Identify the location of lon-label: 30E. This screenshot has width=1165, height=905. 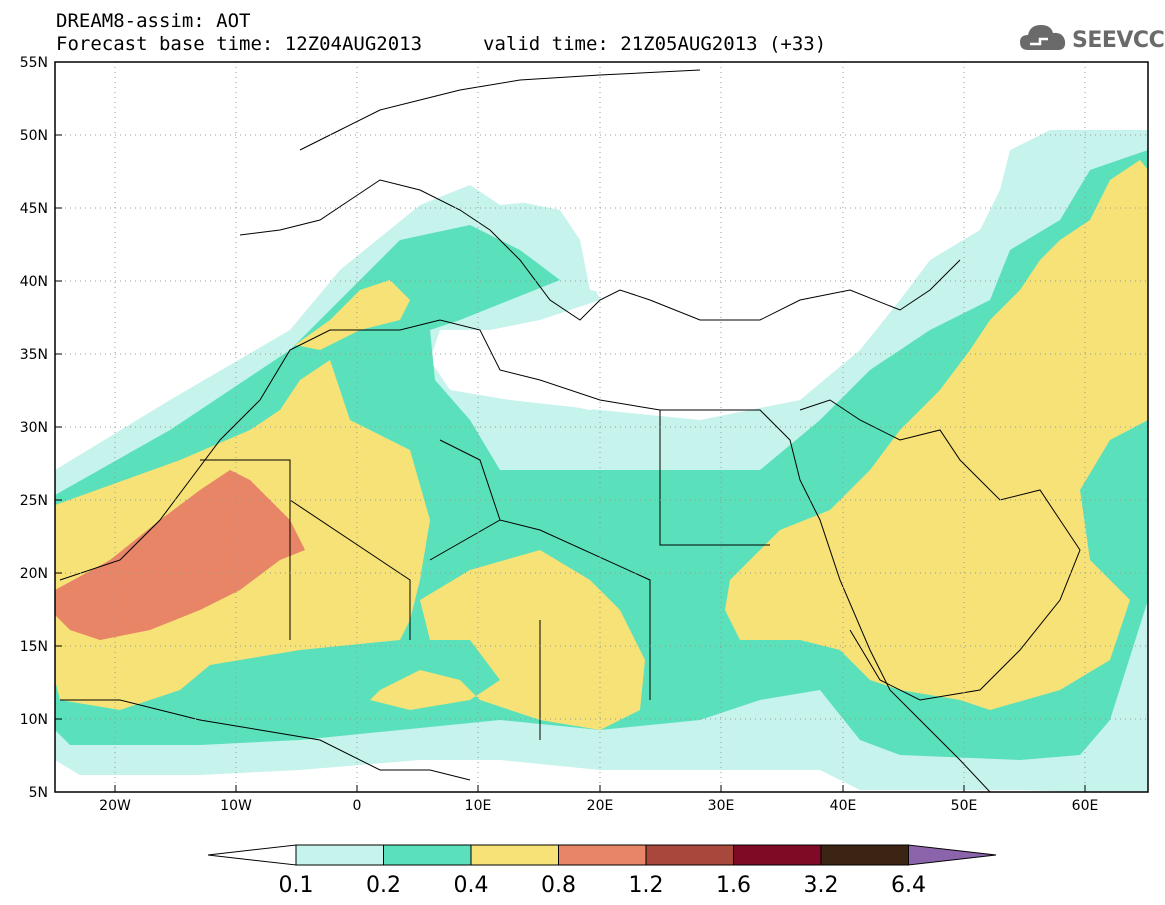
(721, 806).